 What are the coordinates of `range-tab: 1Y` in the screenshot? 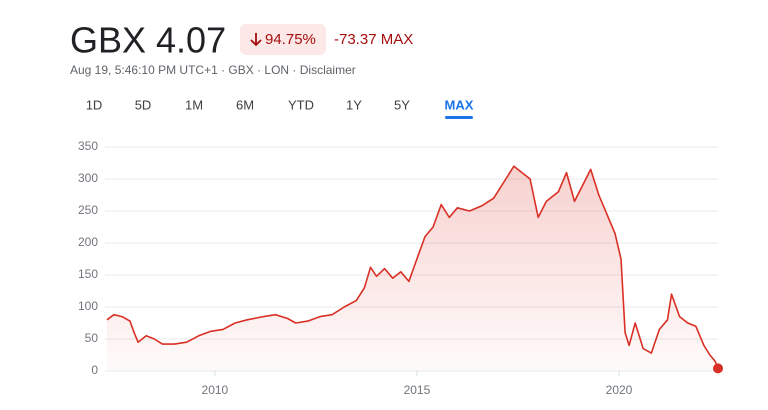 It's located at (354, 104).